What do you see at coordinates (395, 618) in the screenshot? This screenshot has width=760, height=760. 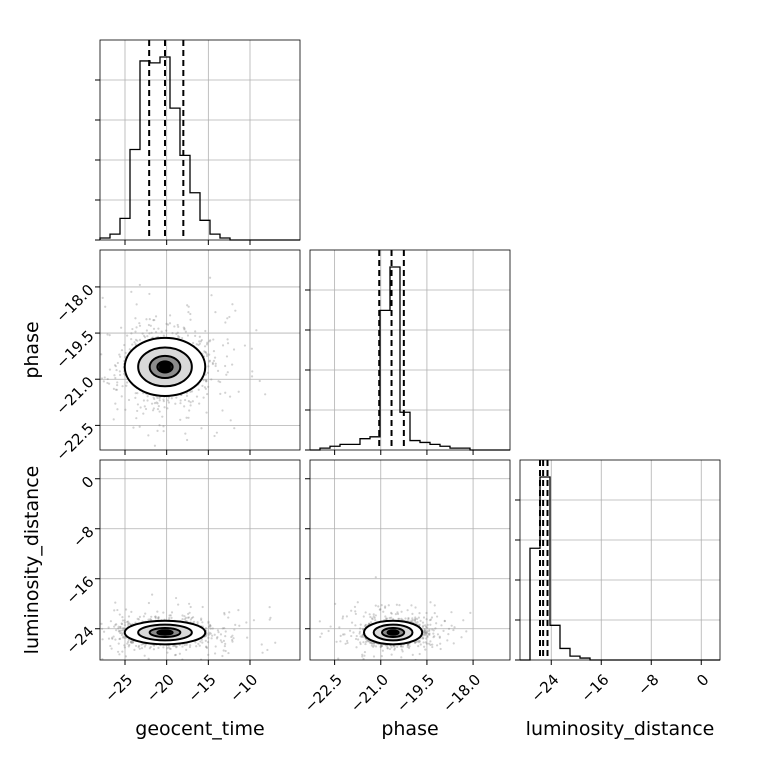 I see `scatter-points` at bounding box center [395, 618].